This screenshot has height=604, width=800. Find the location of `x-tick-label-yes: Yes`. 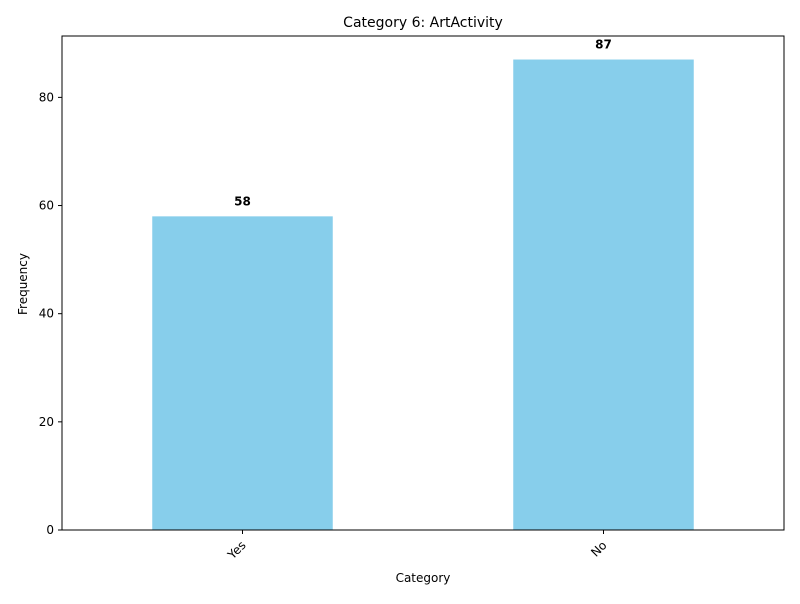

x-tick-label-yes: Yes is located at coordinates (236, 550).